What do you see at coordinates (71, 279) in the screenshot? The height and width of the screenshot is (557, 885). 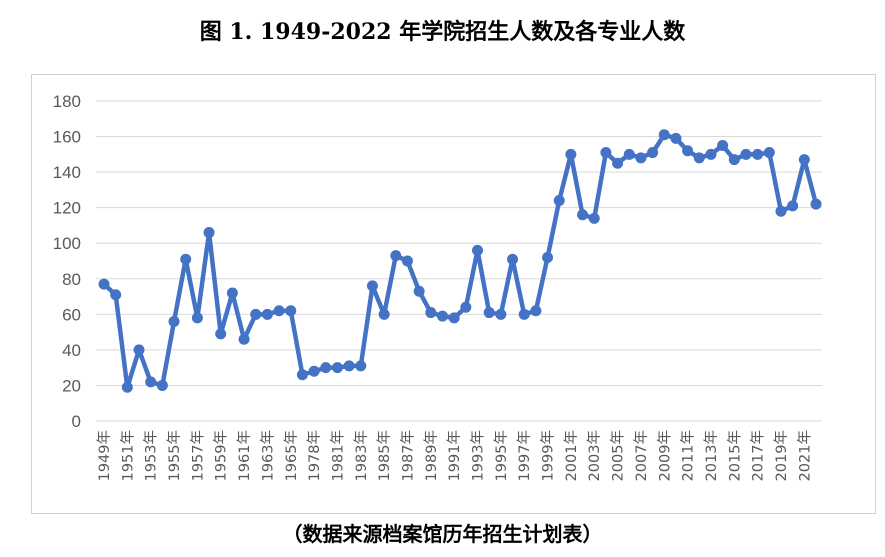 I see `y-tick-label: 80` at bounding box center [71, 279].